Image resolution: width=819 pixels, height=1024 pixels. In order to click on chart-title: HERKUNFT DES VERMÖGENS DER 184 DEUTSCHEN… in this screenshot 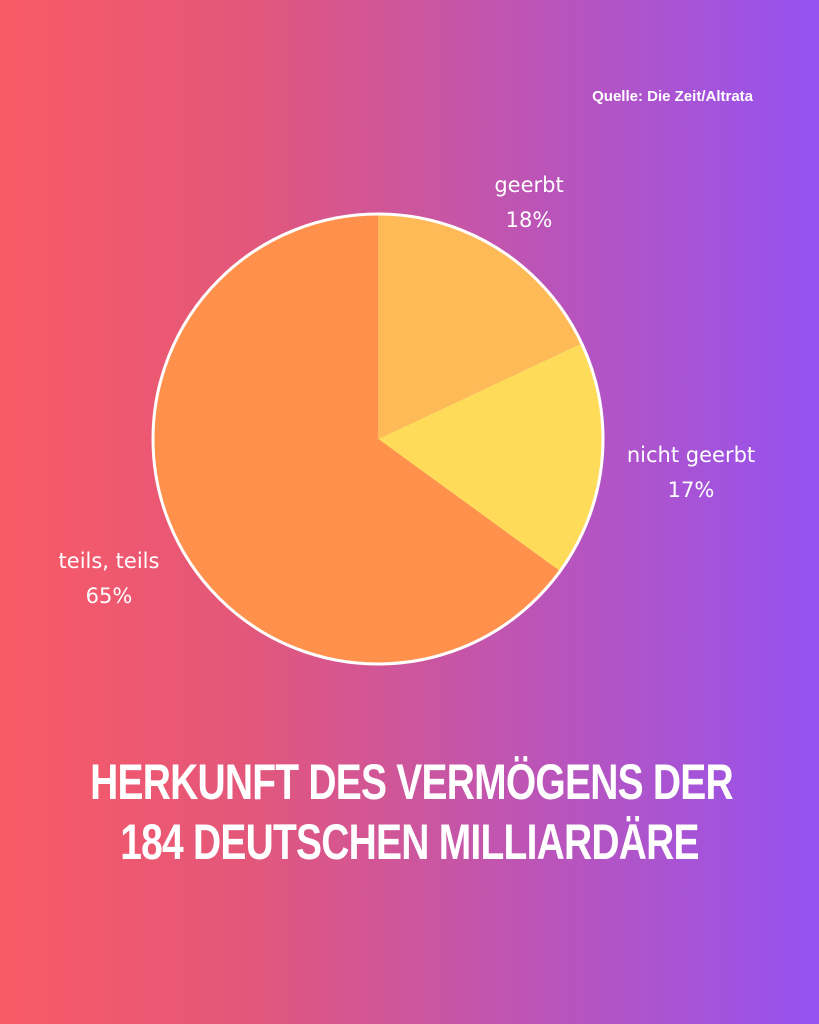, I will do `click(412, 812)`.